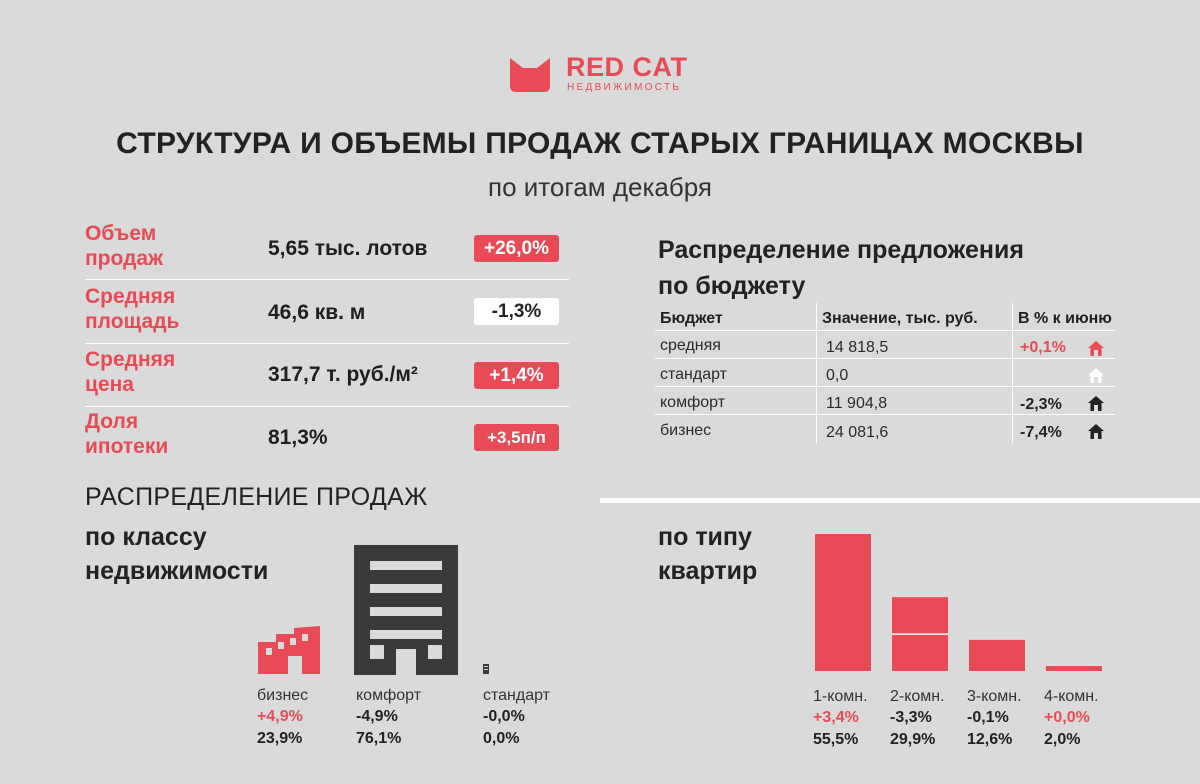 The height and width of the screenshot is (784, 1200). What do you see at coordinates (124, 246) in the screenshot?
I see `kpi-label: Объем продаж` at bounding box center [124, 246].